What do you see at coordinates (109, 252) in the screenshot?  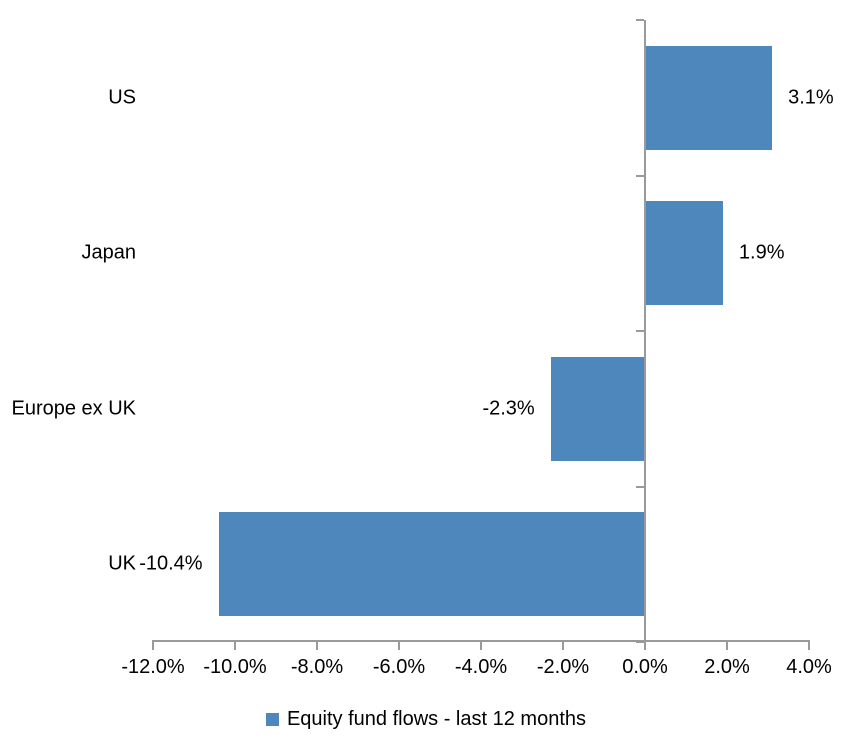 I see `category-label: Japan` at bounding box center [109, 252].